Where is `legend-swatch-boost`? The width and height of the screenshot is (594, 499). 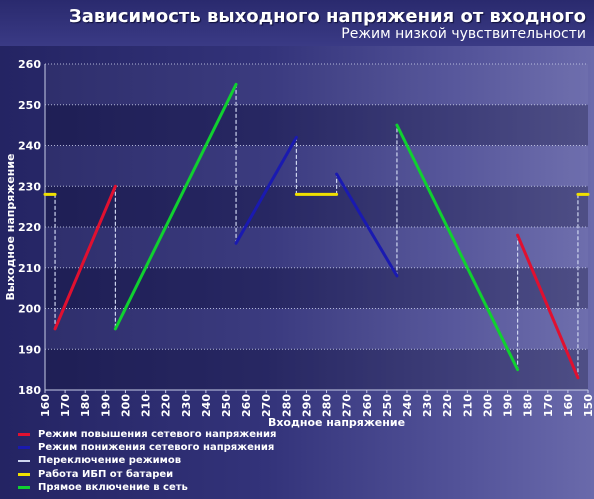
legend-swatch-boost is located at coordinates (24, 435).